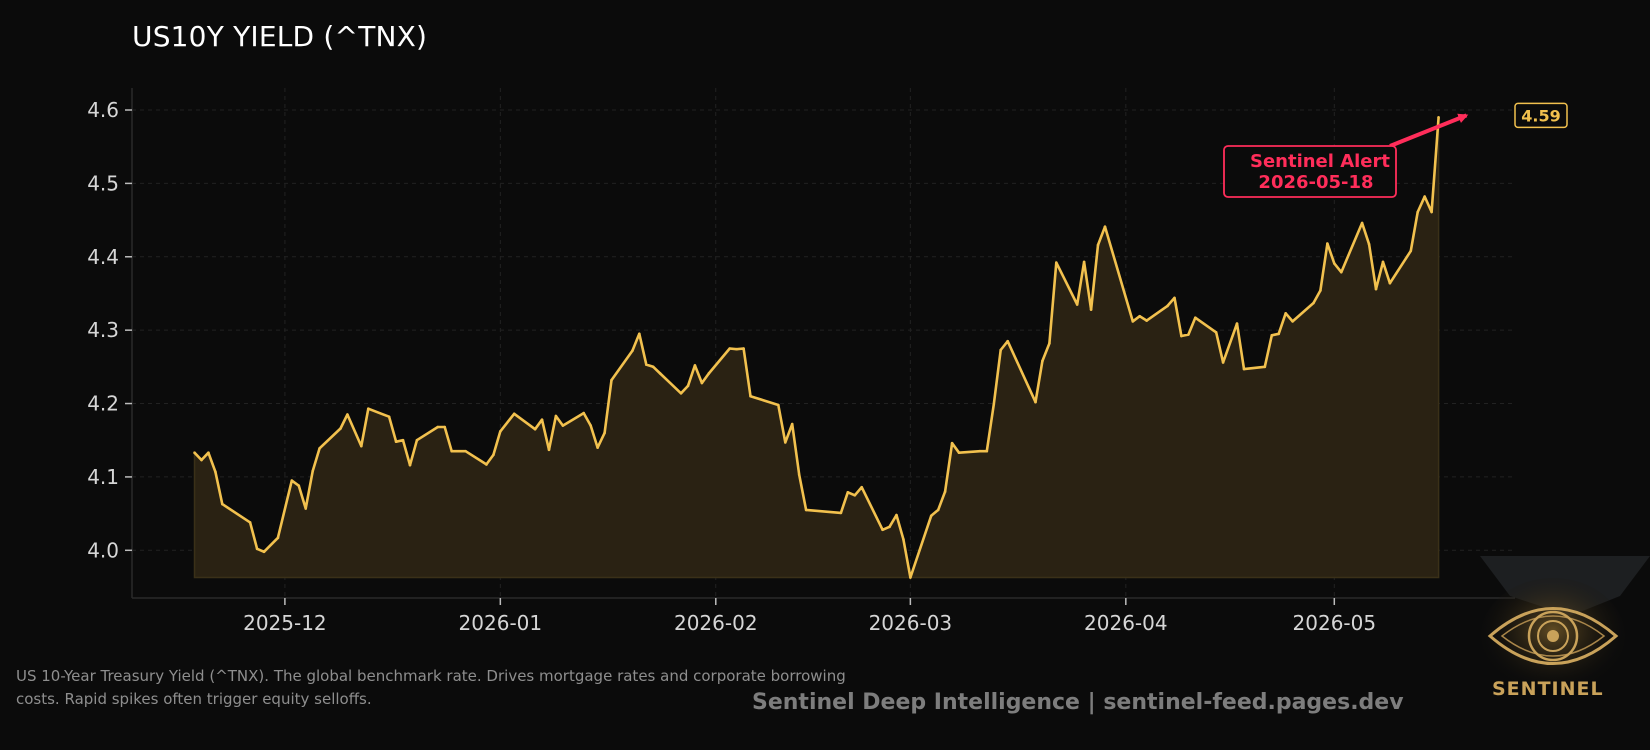 The image size is (1650, 750). I want to click on y-tick-labels: 4.0 4.1 4.2 4.3 4.4 4.5 4.6, so click(109, 330).